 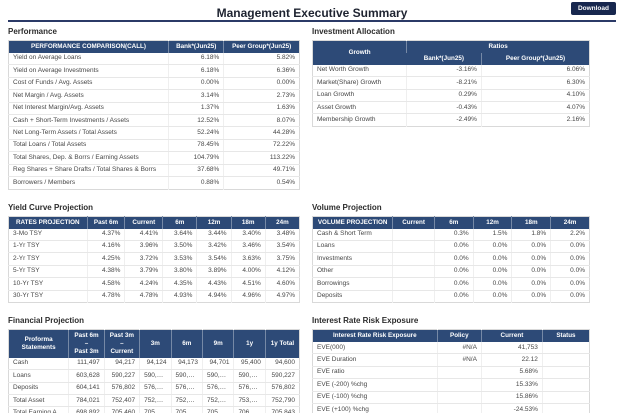 What do you see at coordinates (352, 272) in the screenshot?
I see `row-label: Other` at bounding box center [352, 272].